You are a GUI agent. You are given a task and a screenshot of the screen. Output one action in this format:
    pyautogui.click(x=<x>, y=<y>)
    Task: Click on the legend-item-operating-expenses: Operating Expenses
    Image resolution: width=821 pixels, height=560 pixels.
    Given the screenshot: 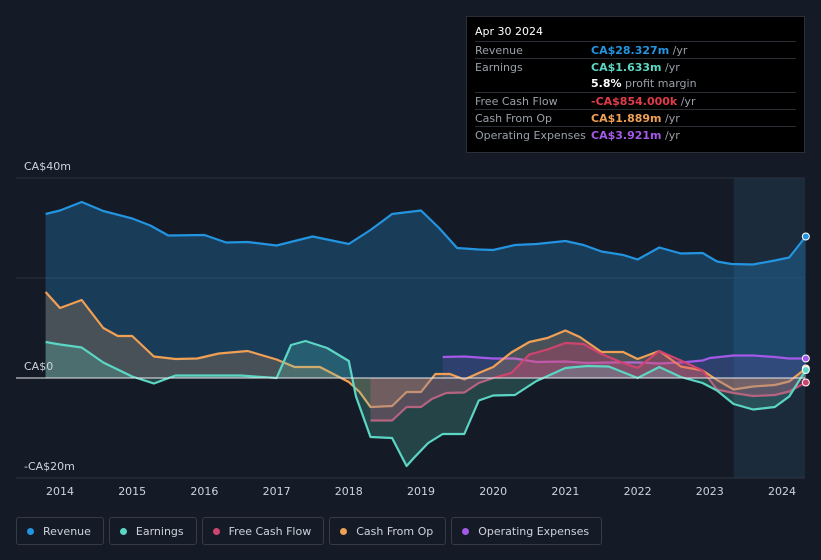 What is the action you would take?
    pyautogui.click(x=527, y=531)
    